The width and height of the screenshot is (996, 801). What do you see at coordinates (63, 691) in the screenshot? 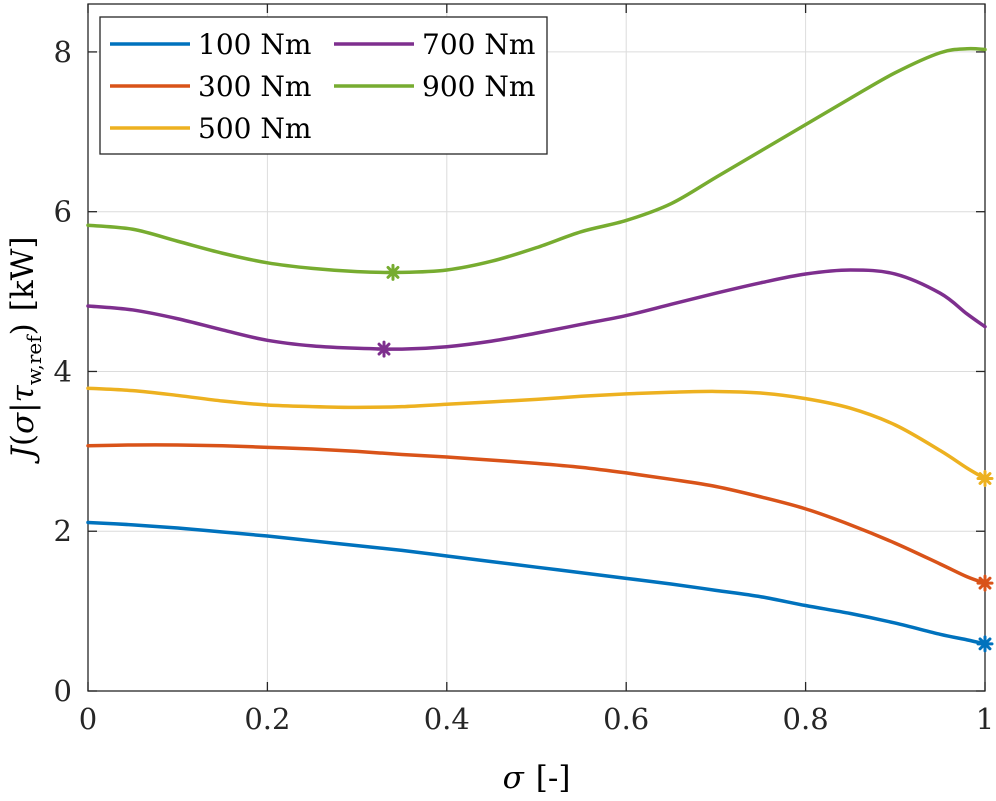
I see `y-tick-label-0: 0` at bounding box center [63, 691].